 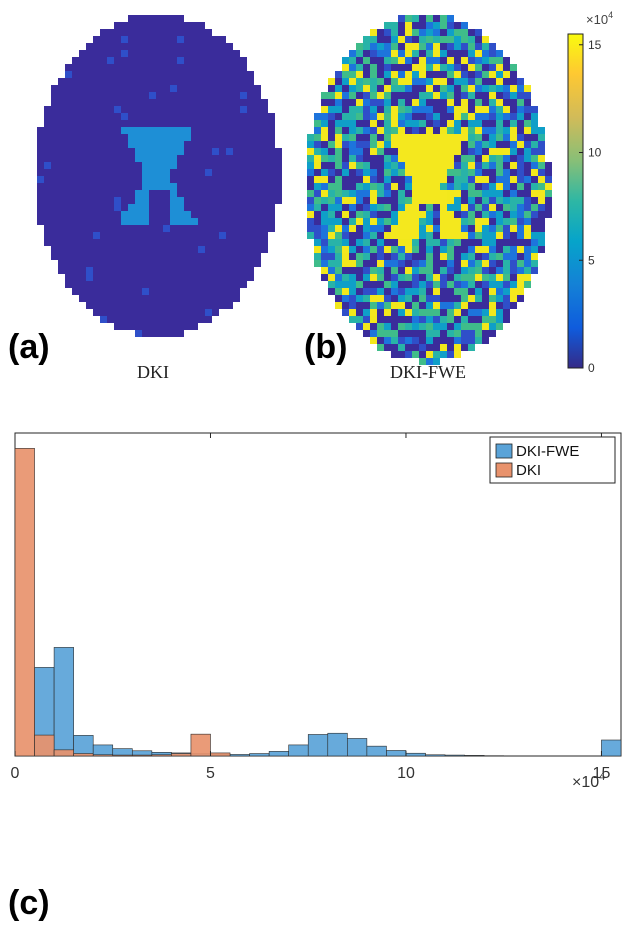 What do you see at coordinates (528, 470) in the screenshot?
I see `legend-label-dki: DKI` at bounding box center [528, 470].